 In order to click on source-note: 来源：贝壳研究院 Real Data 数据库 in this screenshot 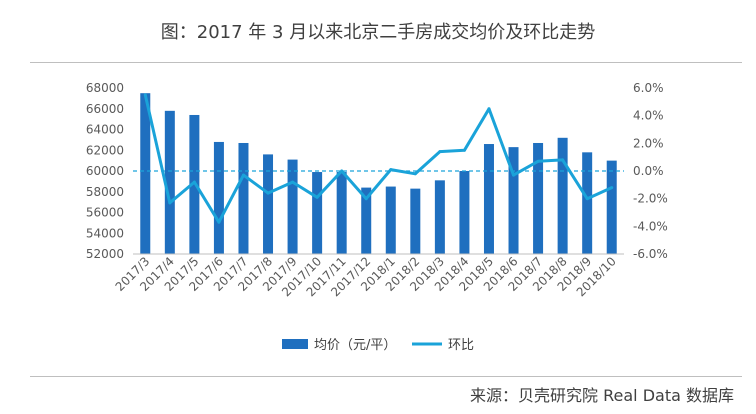, I will do `click(602, 395)`.